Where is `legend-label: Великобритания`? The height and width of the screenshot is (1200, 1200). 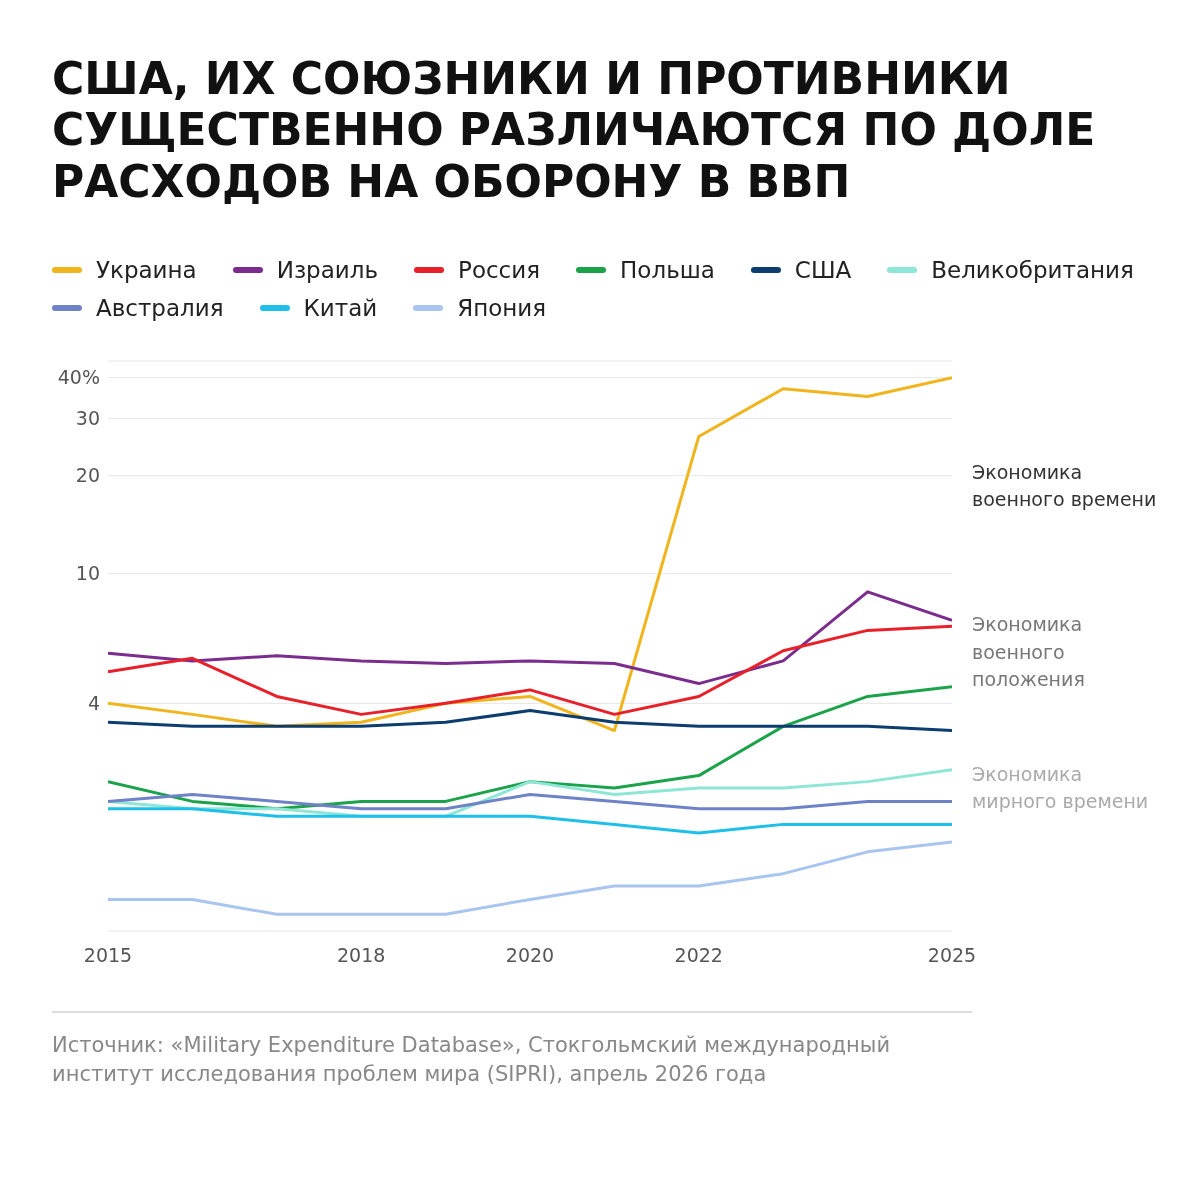 legend-label: Великобритания is located at coordinates (1032, 270).